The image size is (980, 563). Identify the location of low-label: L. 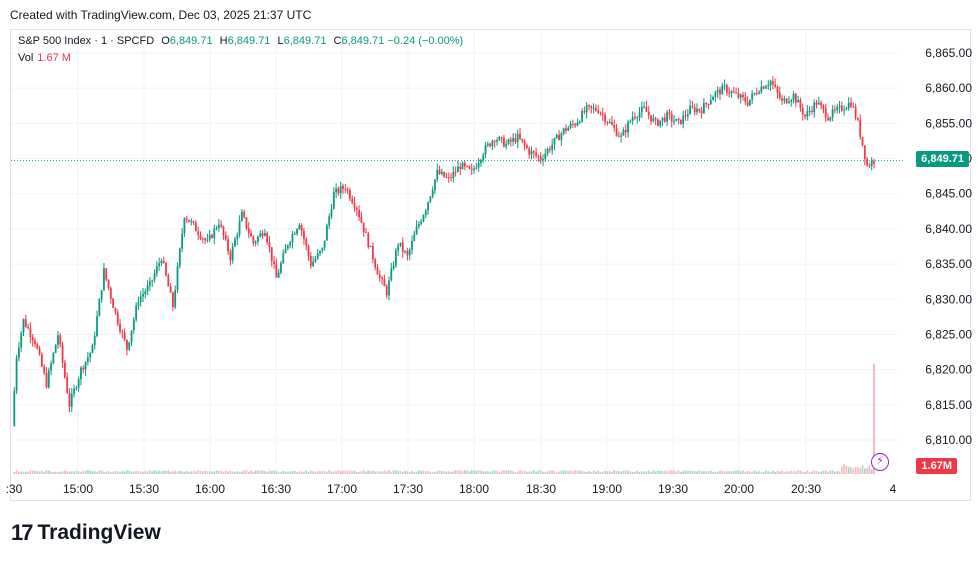
(280, 41).